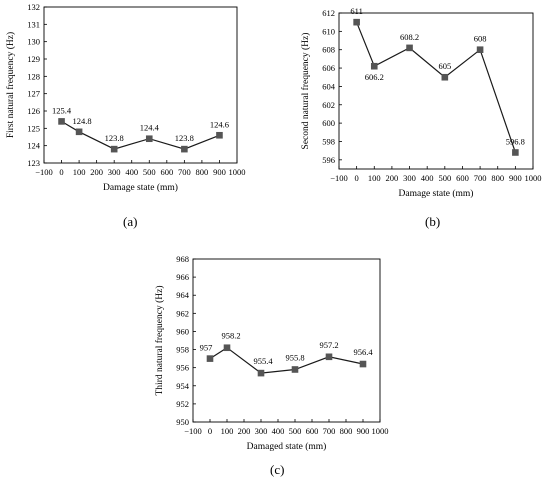 The width and height of the screenshot is (550, 486). I want to click on panel-2-y-tick-label: 600, so click(328, 123).